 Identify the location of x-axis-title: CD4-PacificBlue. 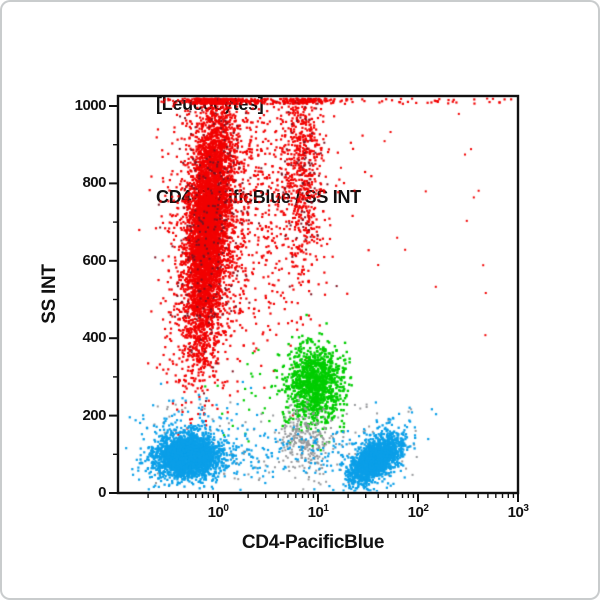
(313, 542).